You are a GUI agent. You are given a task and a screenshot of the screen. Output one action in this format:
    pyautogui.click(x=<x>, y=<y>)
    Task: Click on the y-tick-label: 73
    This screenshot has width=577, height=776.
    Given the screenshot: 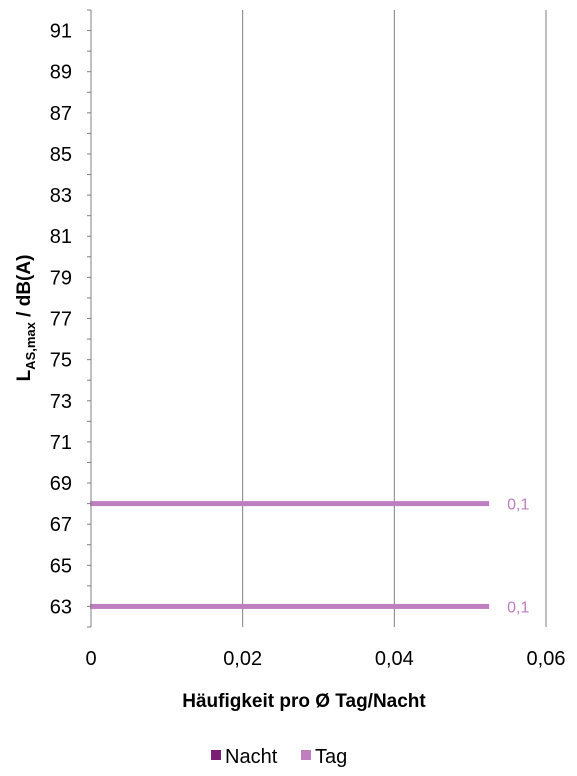 What is the action you would take?
    pyautogui.click(x=61, y=402)
    